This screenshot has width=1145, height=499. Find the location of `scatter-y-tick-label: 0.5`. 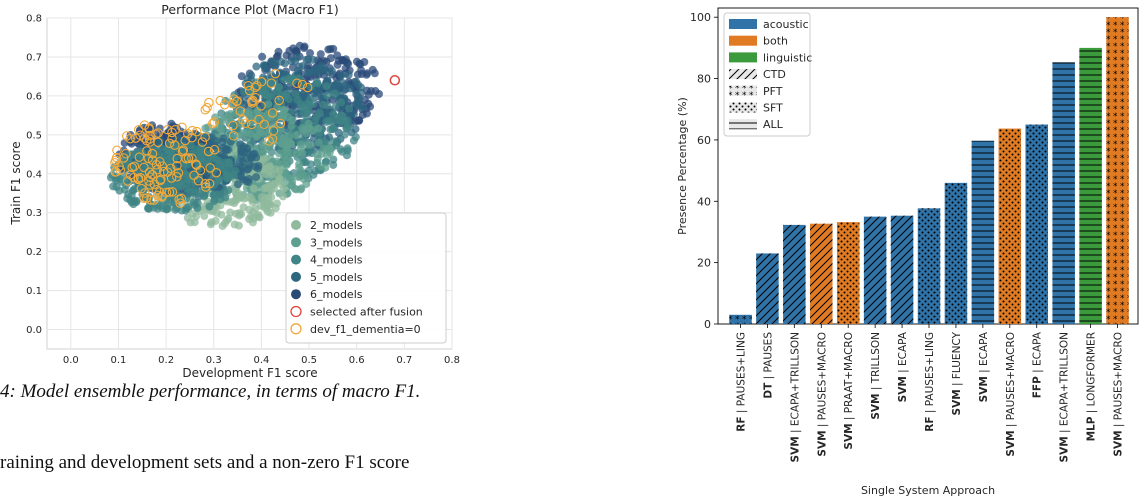

scatter-y-tick-label: 0.5 is located at coordinates (34, 135).